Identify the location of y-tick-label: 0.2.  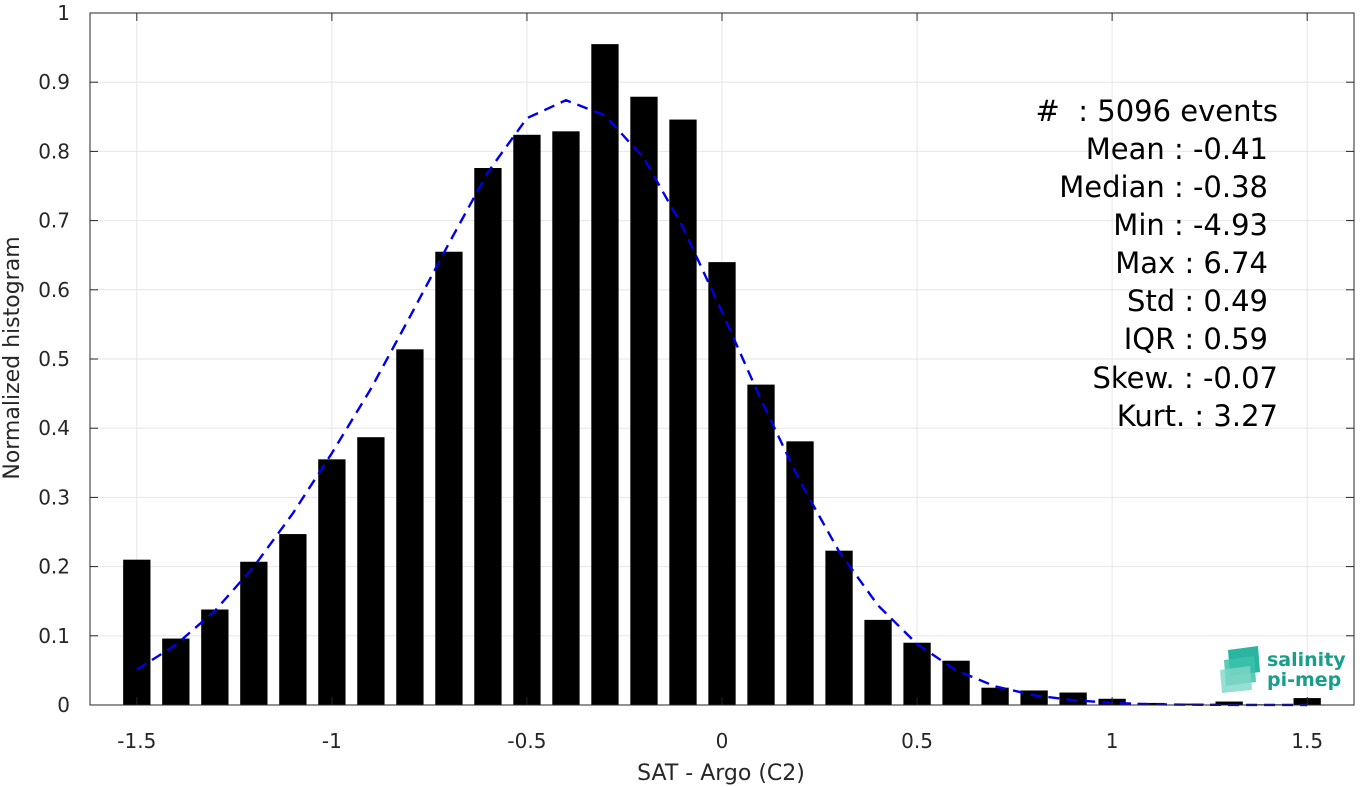
(54, 567).